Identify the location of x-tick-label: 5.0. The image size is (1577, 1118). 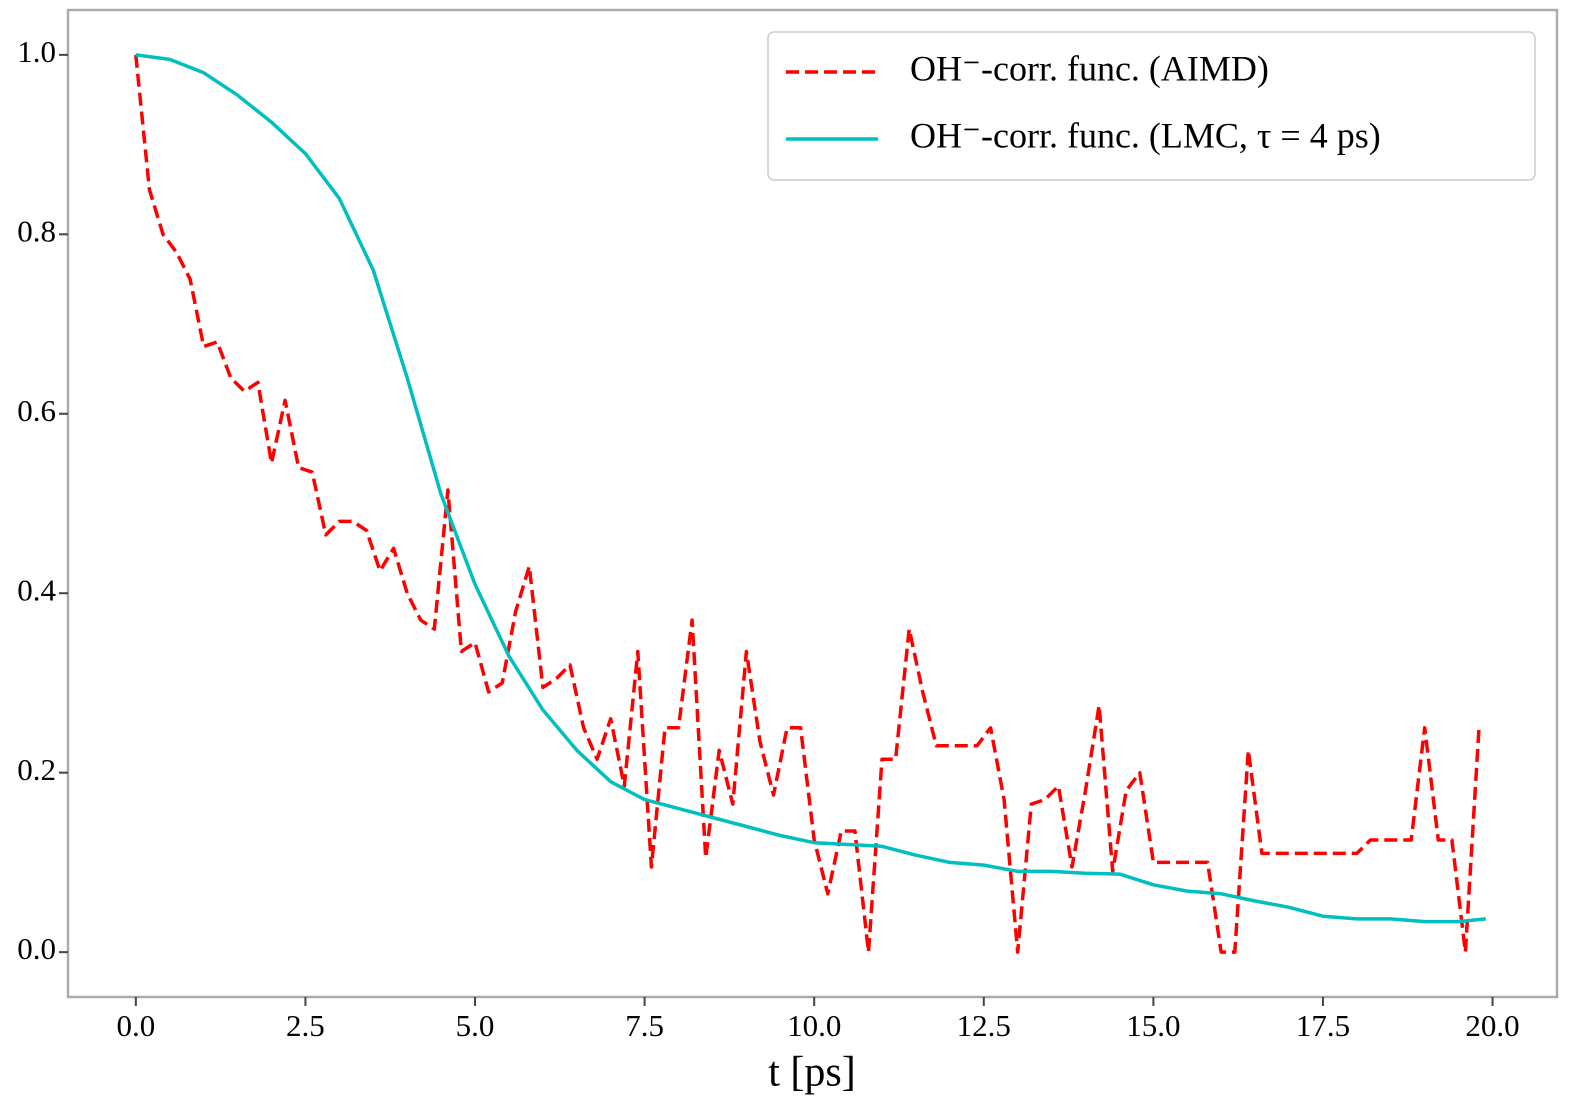
(475, 1025).